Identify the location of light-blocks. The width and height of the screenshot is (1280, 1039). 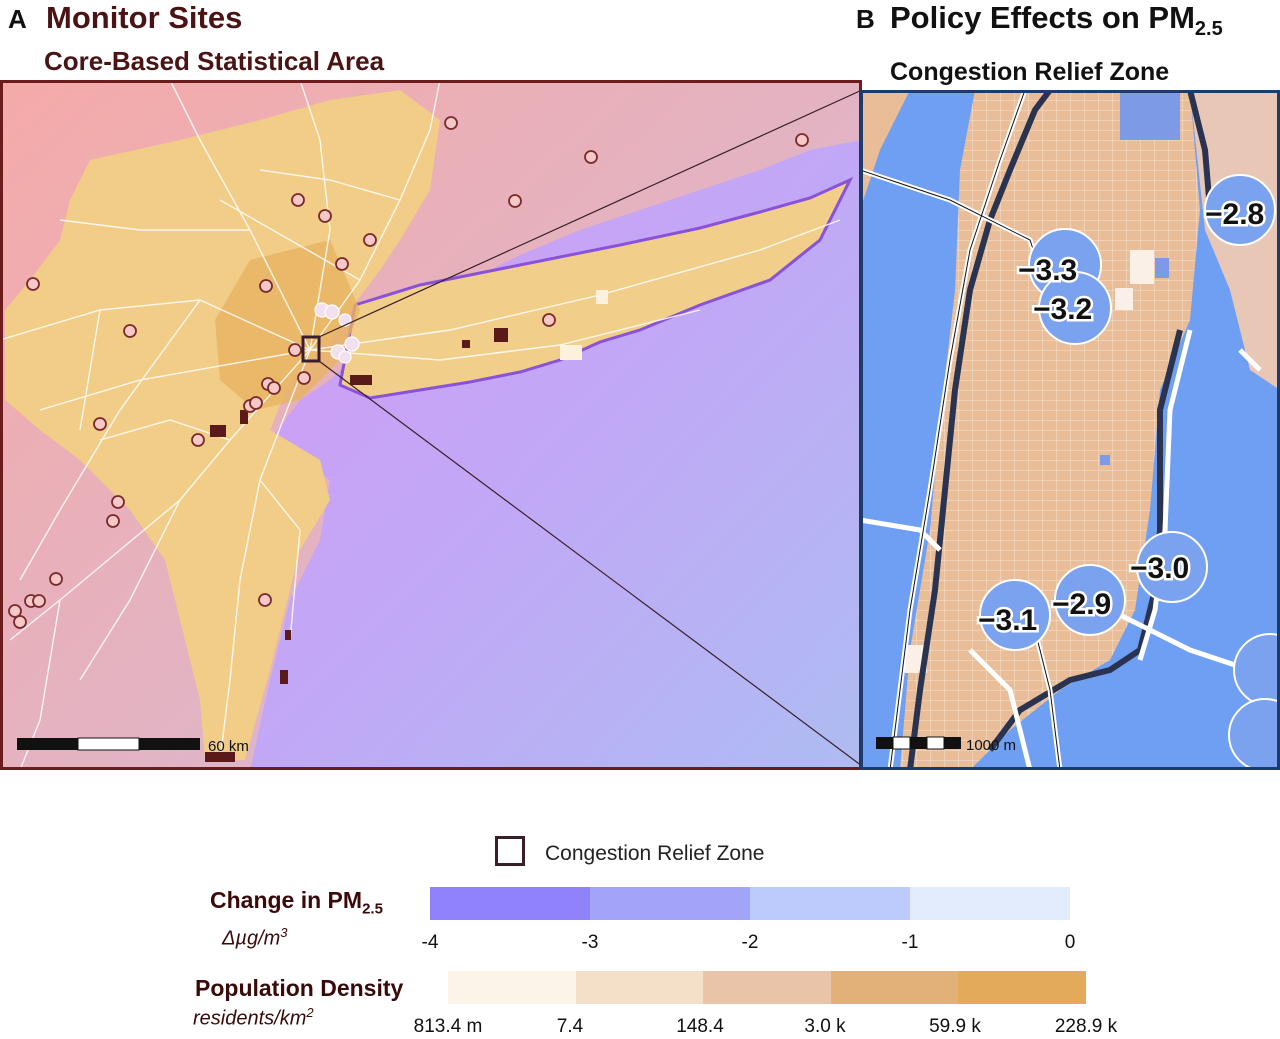
(1029, 461).